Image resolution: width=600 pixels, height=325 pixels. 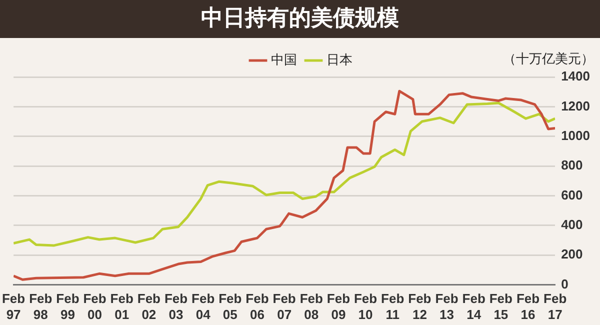 I want to click on x-tick-label: Feb 17, so click(x=555, y=306).